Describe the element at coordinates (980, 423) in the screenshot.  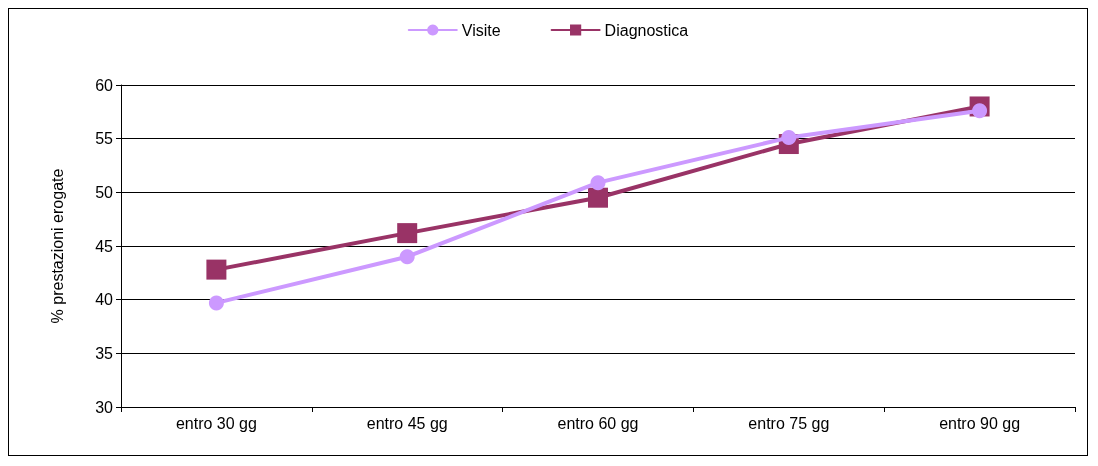
I see `x-tick-label: entro 90 gg` at that location.